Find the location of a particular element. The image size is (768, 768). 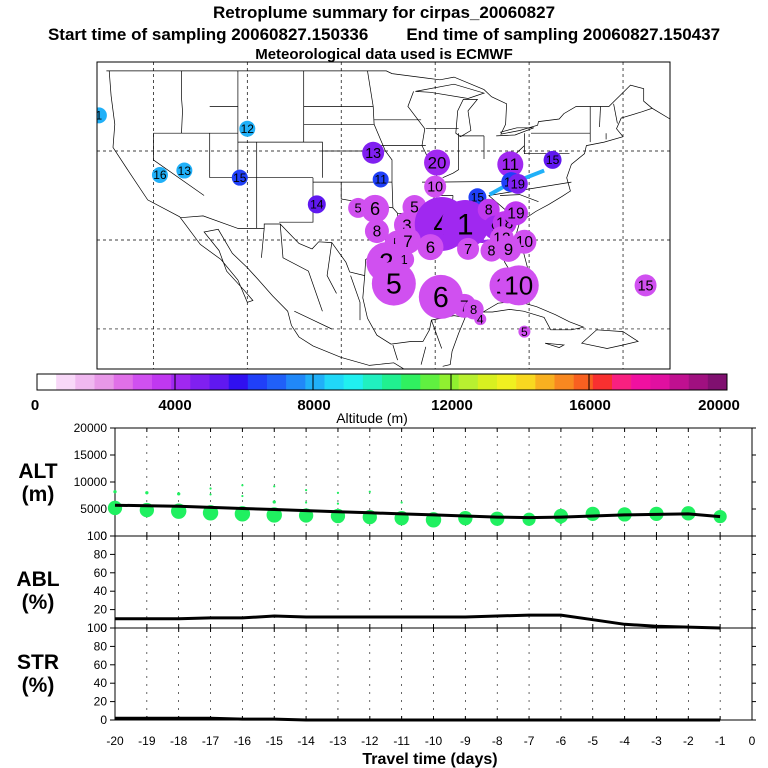

colorbar-tick-3: 12000 is located at coordinates (452, 405).